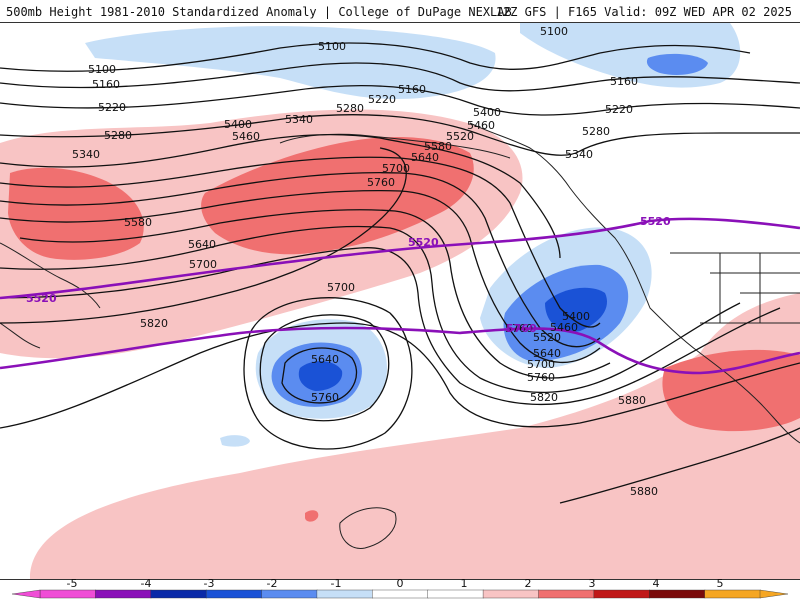 Image resolution: width=800 pixels, height=604 pixels. What do you see at coordinates (112, 107) in the screenshot?
I see `contour-label: 5220` at bounding box center [112, 107].